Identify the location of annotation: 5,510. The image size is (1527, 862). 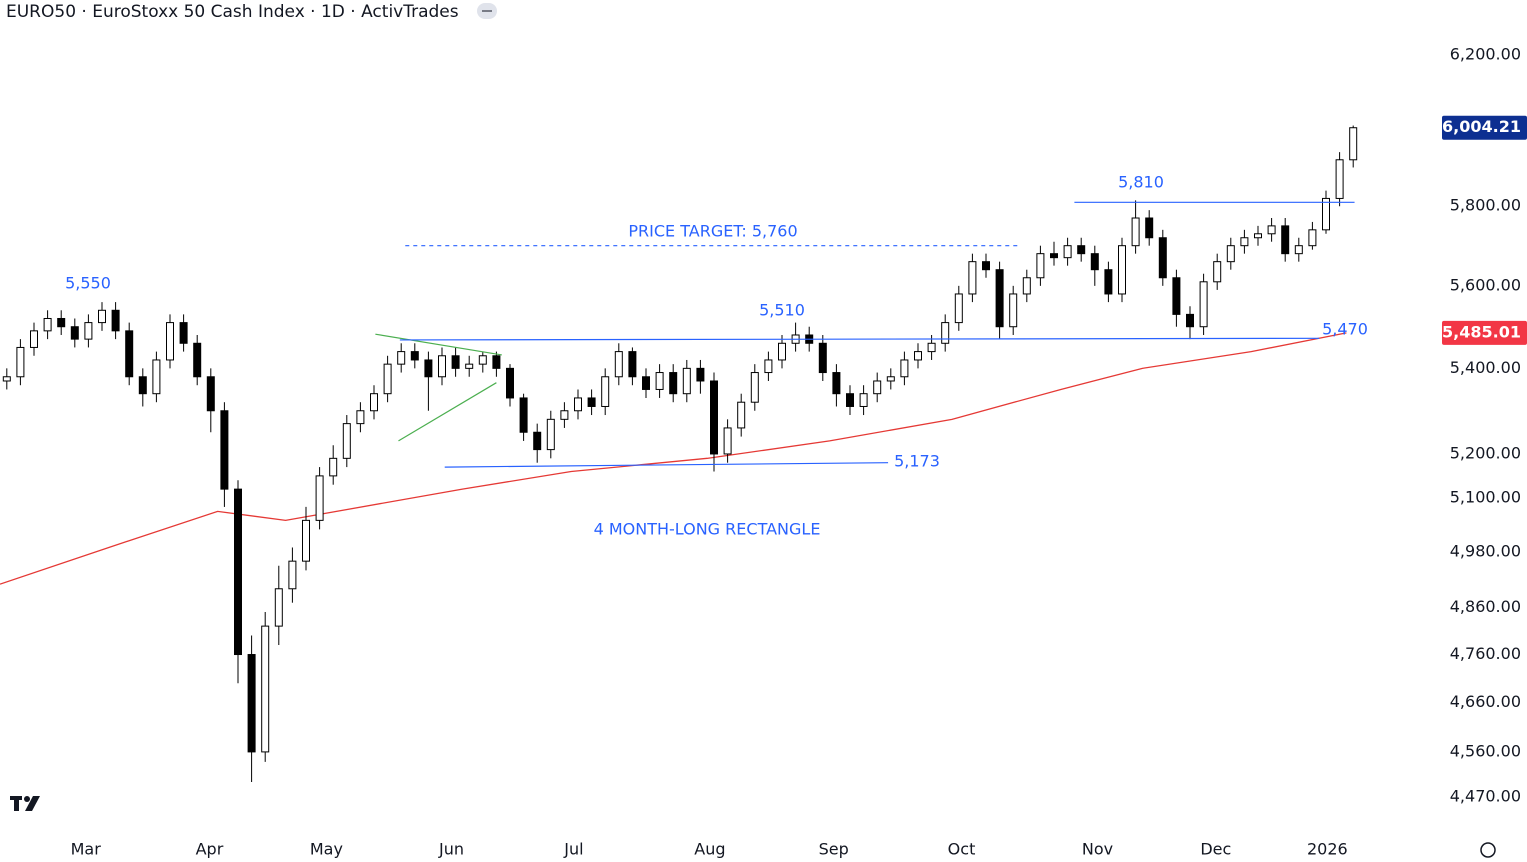
(782, 310).